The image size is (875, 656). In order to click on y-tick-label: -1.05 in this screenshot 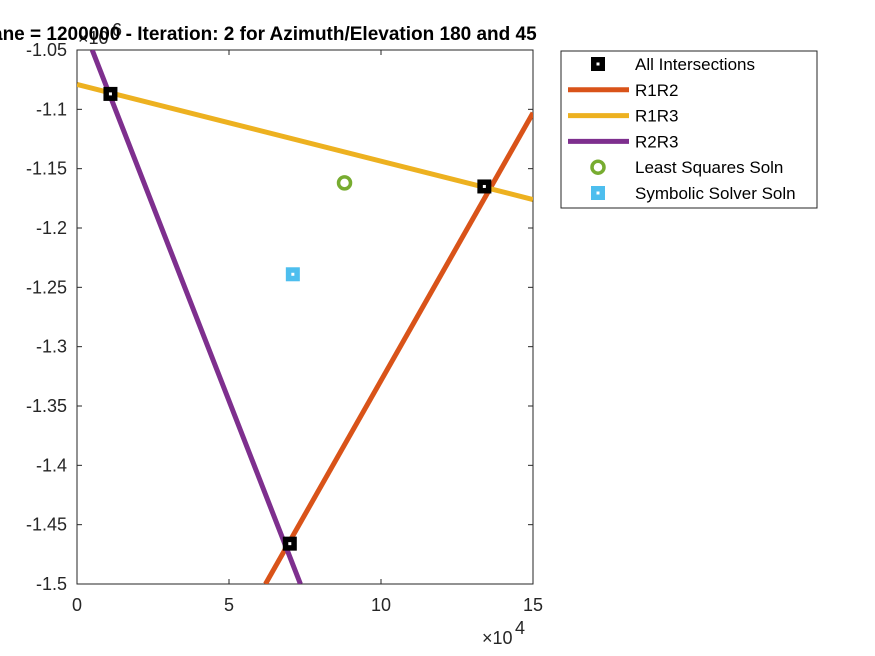, I will do `click(46, 50)`.